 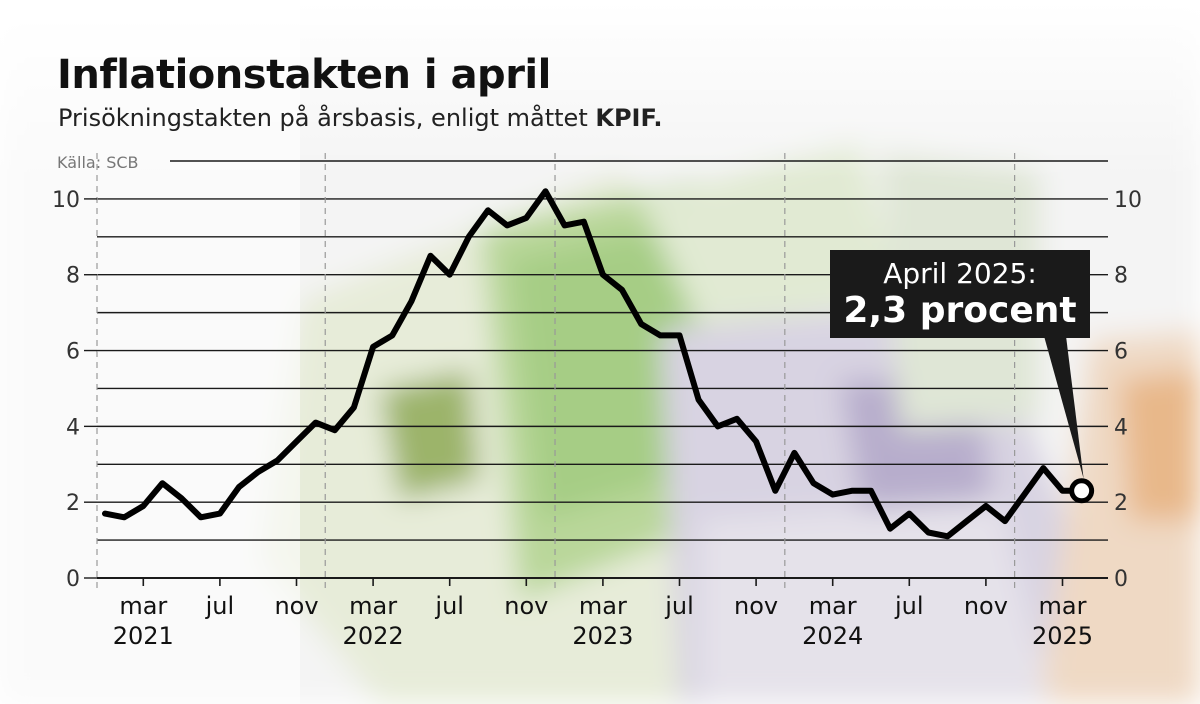 What do you see at coordinates (74, 390) in the screenshot?
I see `y-axis-left: 0 2 4 6 8 10` at bounding box center [74, 390].